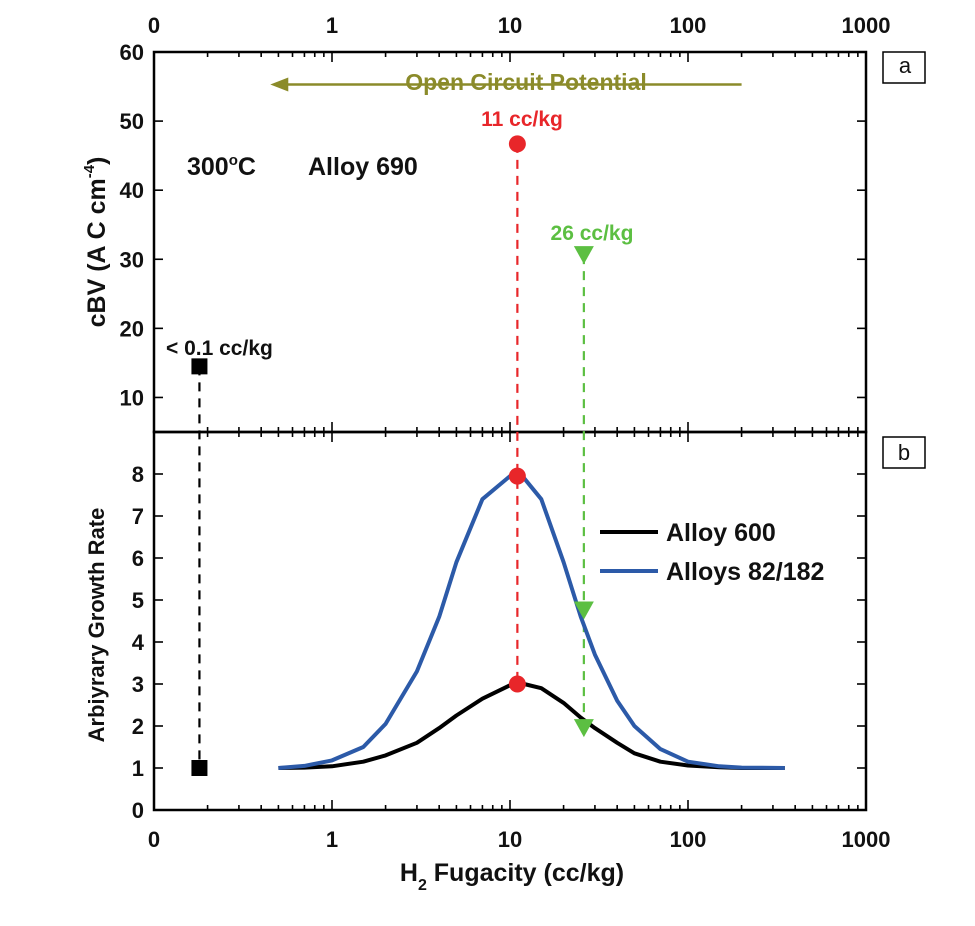 The image size is (975, 926). Describe the element at coordinates (138, 516) in the screenshot. I see `panel-b-y-tick-label: 7` at that location.